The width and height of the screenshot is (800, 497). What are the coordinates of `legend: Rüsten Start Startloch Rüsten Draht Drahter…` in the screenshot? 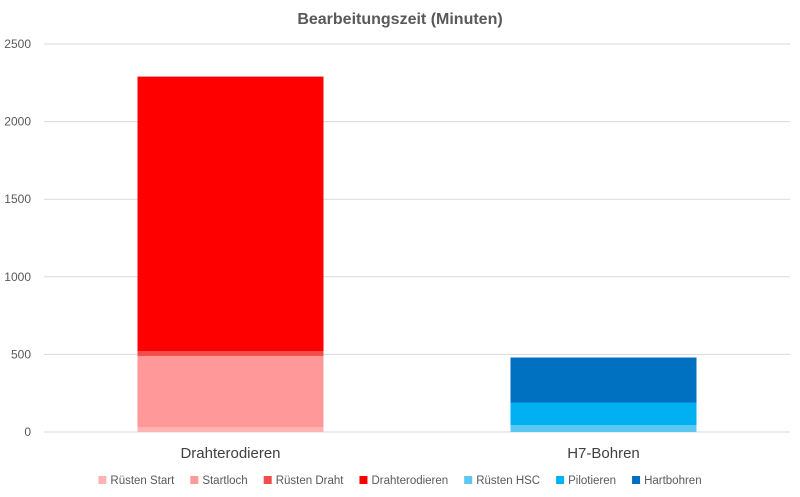 It's located at (400, 481).